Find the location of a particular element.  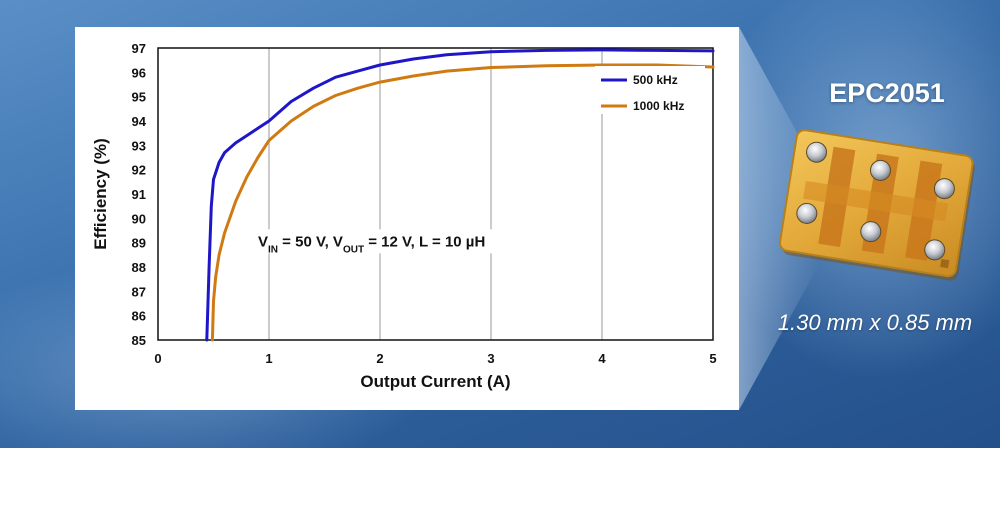

legend-label-2: 1000 kHz is located at coordinates (658, 106).